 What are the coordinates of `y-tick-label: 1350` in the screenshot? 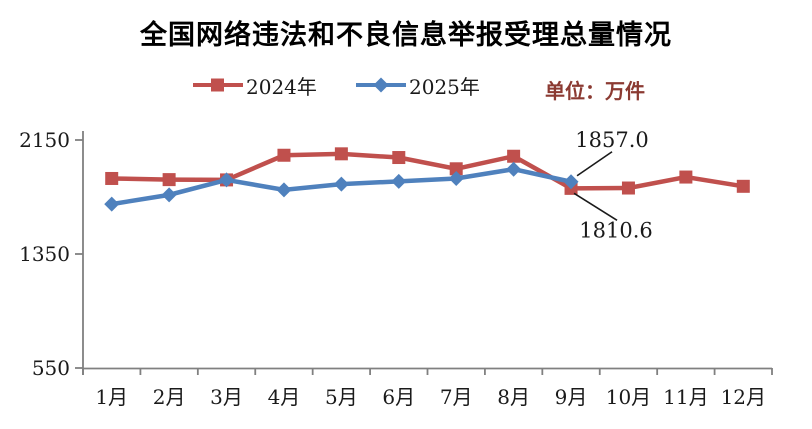 It's located at (44, 254).